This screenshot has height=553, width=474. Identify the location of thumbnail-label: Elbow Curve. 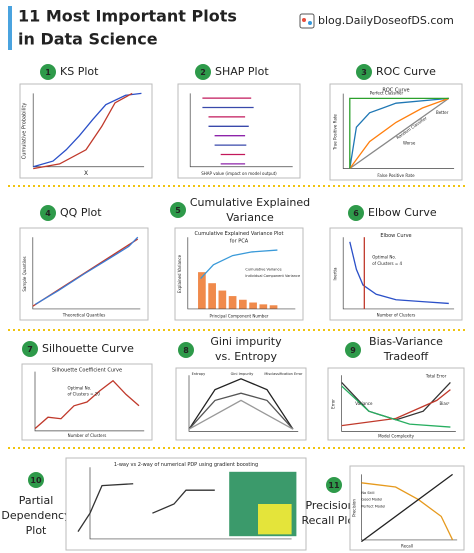
(395, 236).